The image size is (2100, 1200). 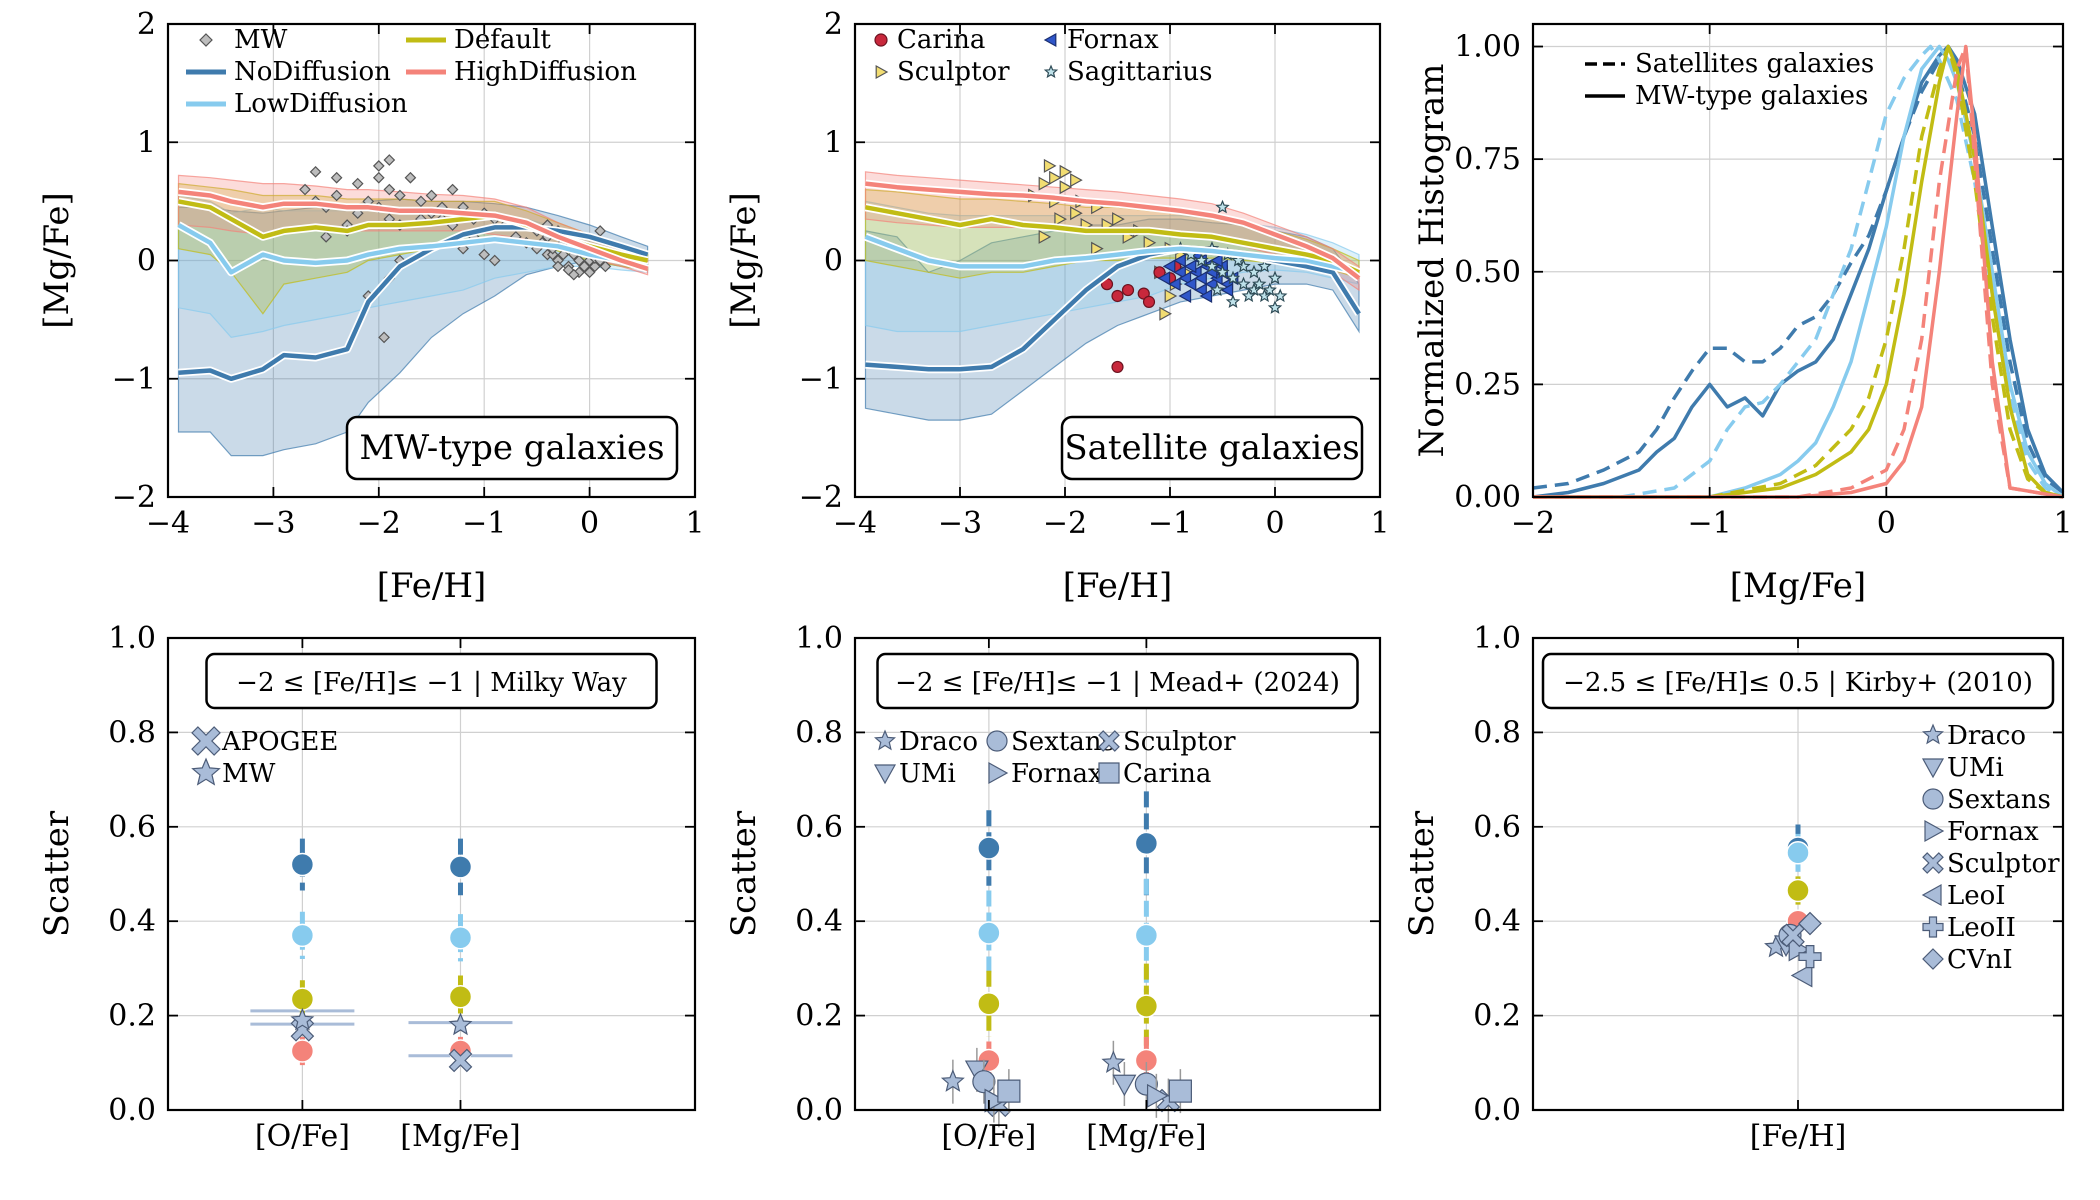 I want to click on legend-label: LeoII, so click(x=1981, y=928).